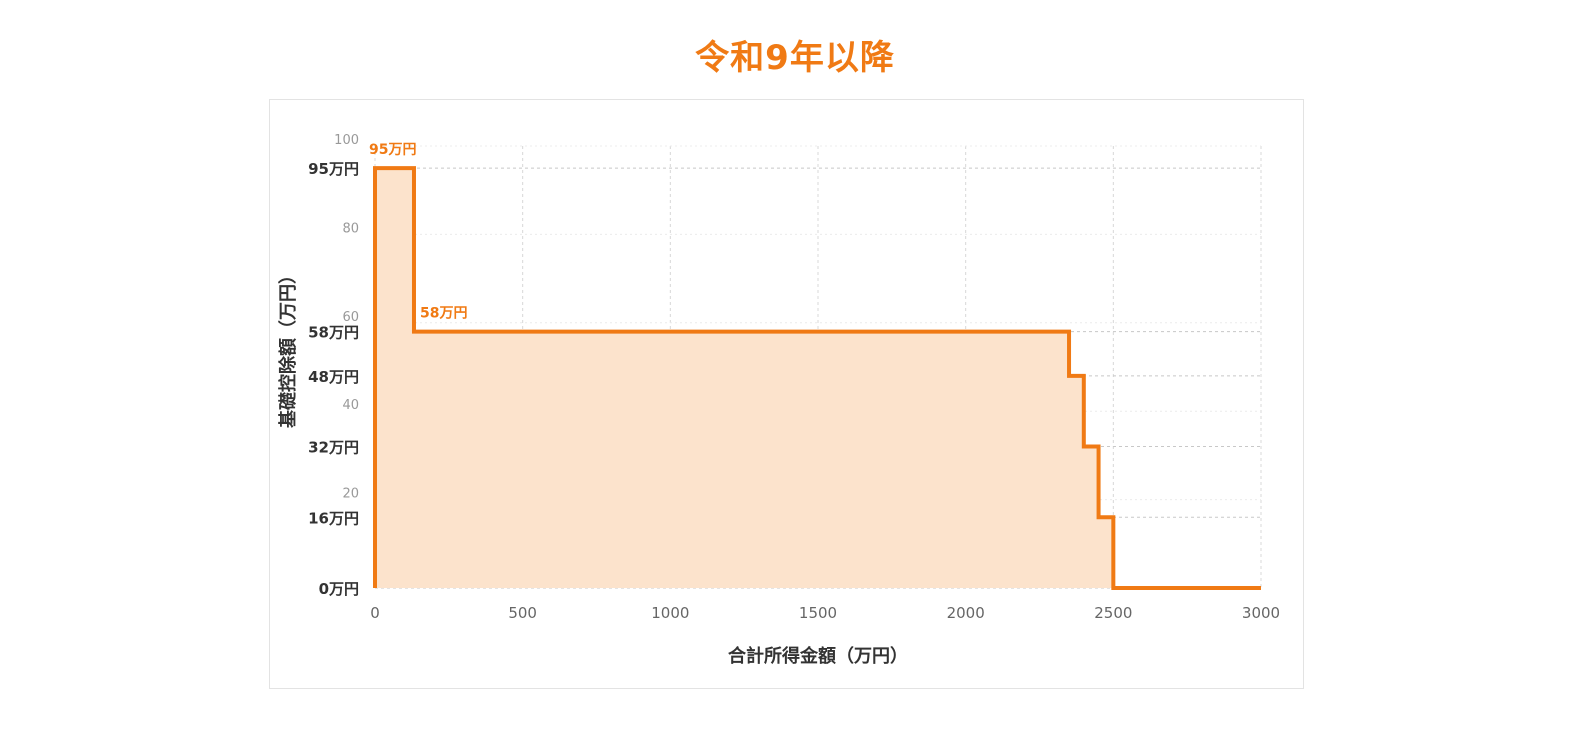 This screenshot has width=1590, height=729. What do you see at coordinates (1113, 613) in the screenshot?
I see `x-tick-label: 2500` at bounding box center [1113, 613].